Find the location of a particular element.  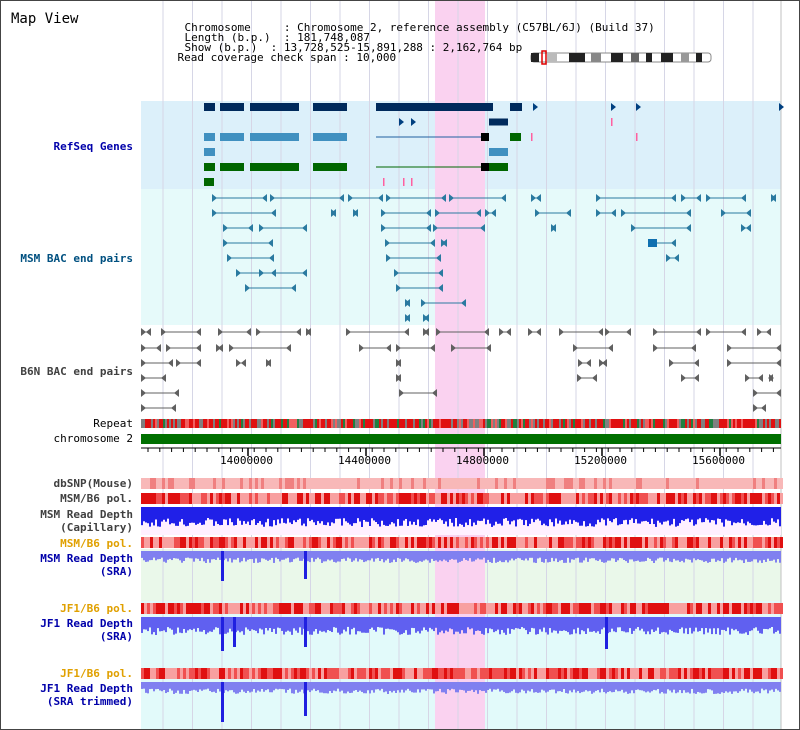

track-label-msm-b6-pol-1: MSM/B6 pol. is located at coordinates (96, 498).